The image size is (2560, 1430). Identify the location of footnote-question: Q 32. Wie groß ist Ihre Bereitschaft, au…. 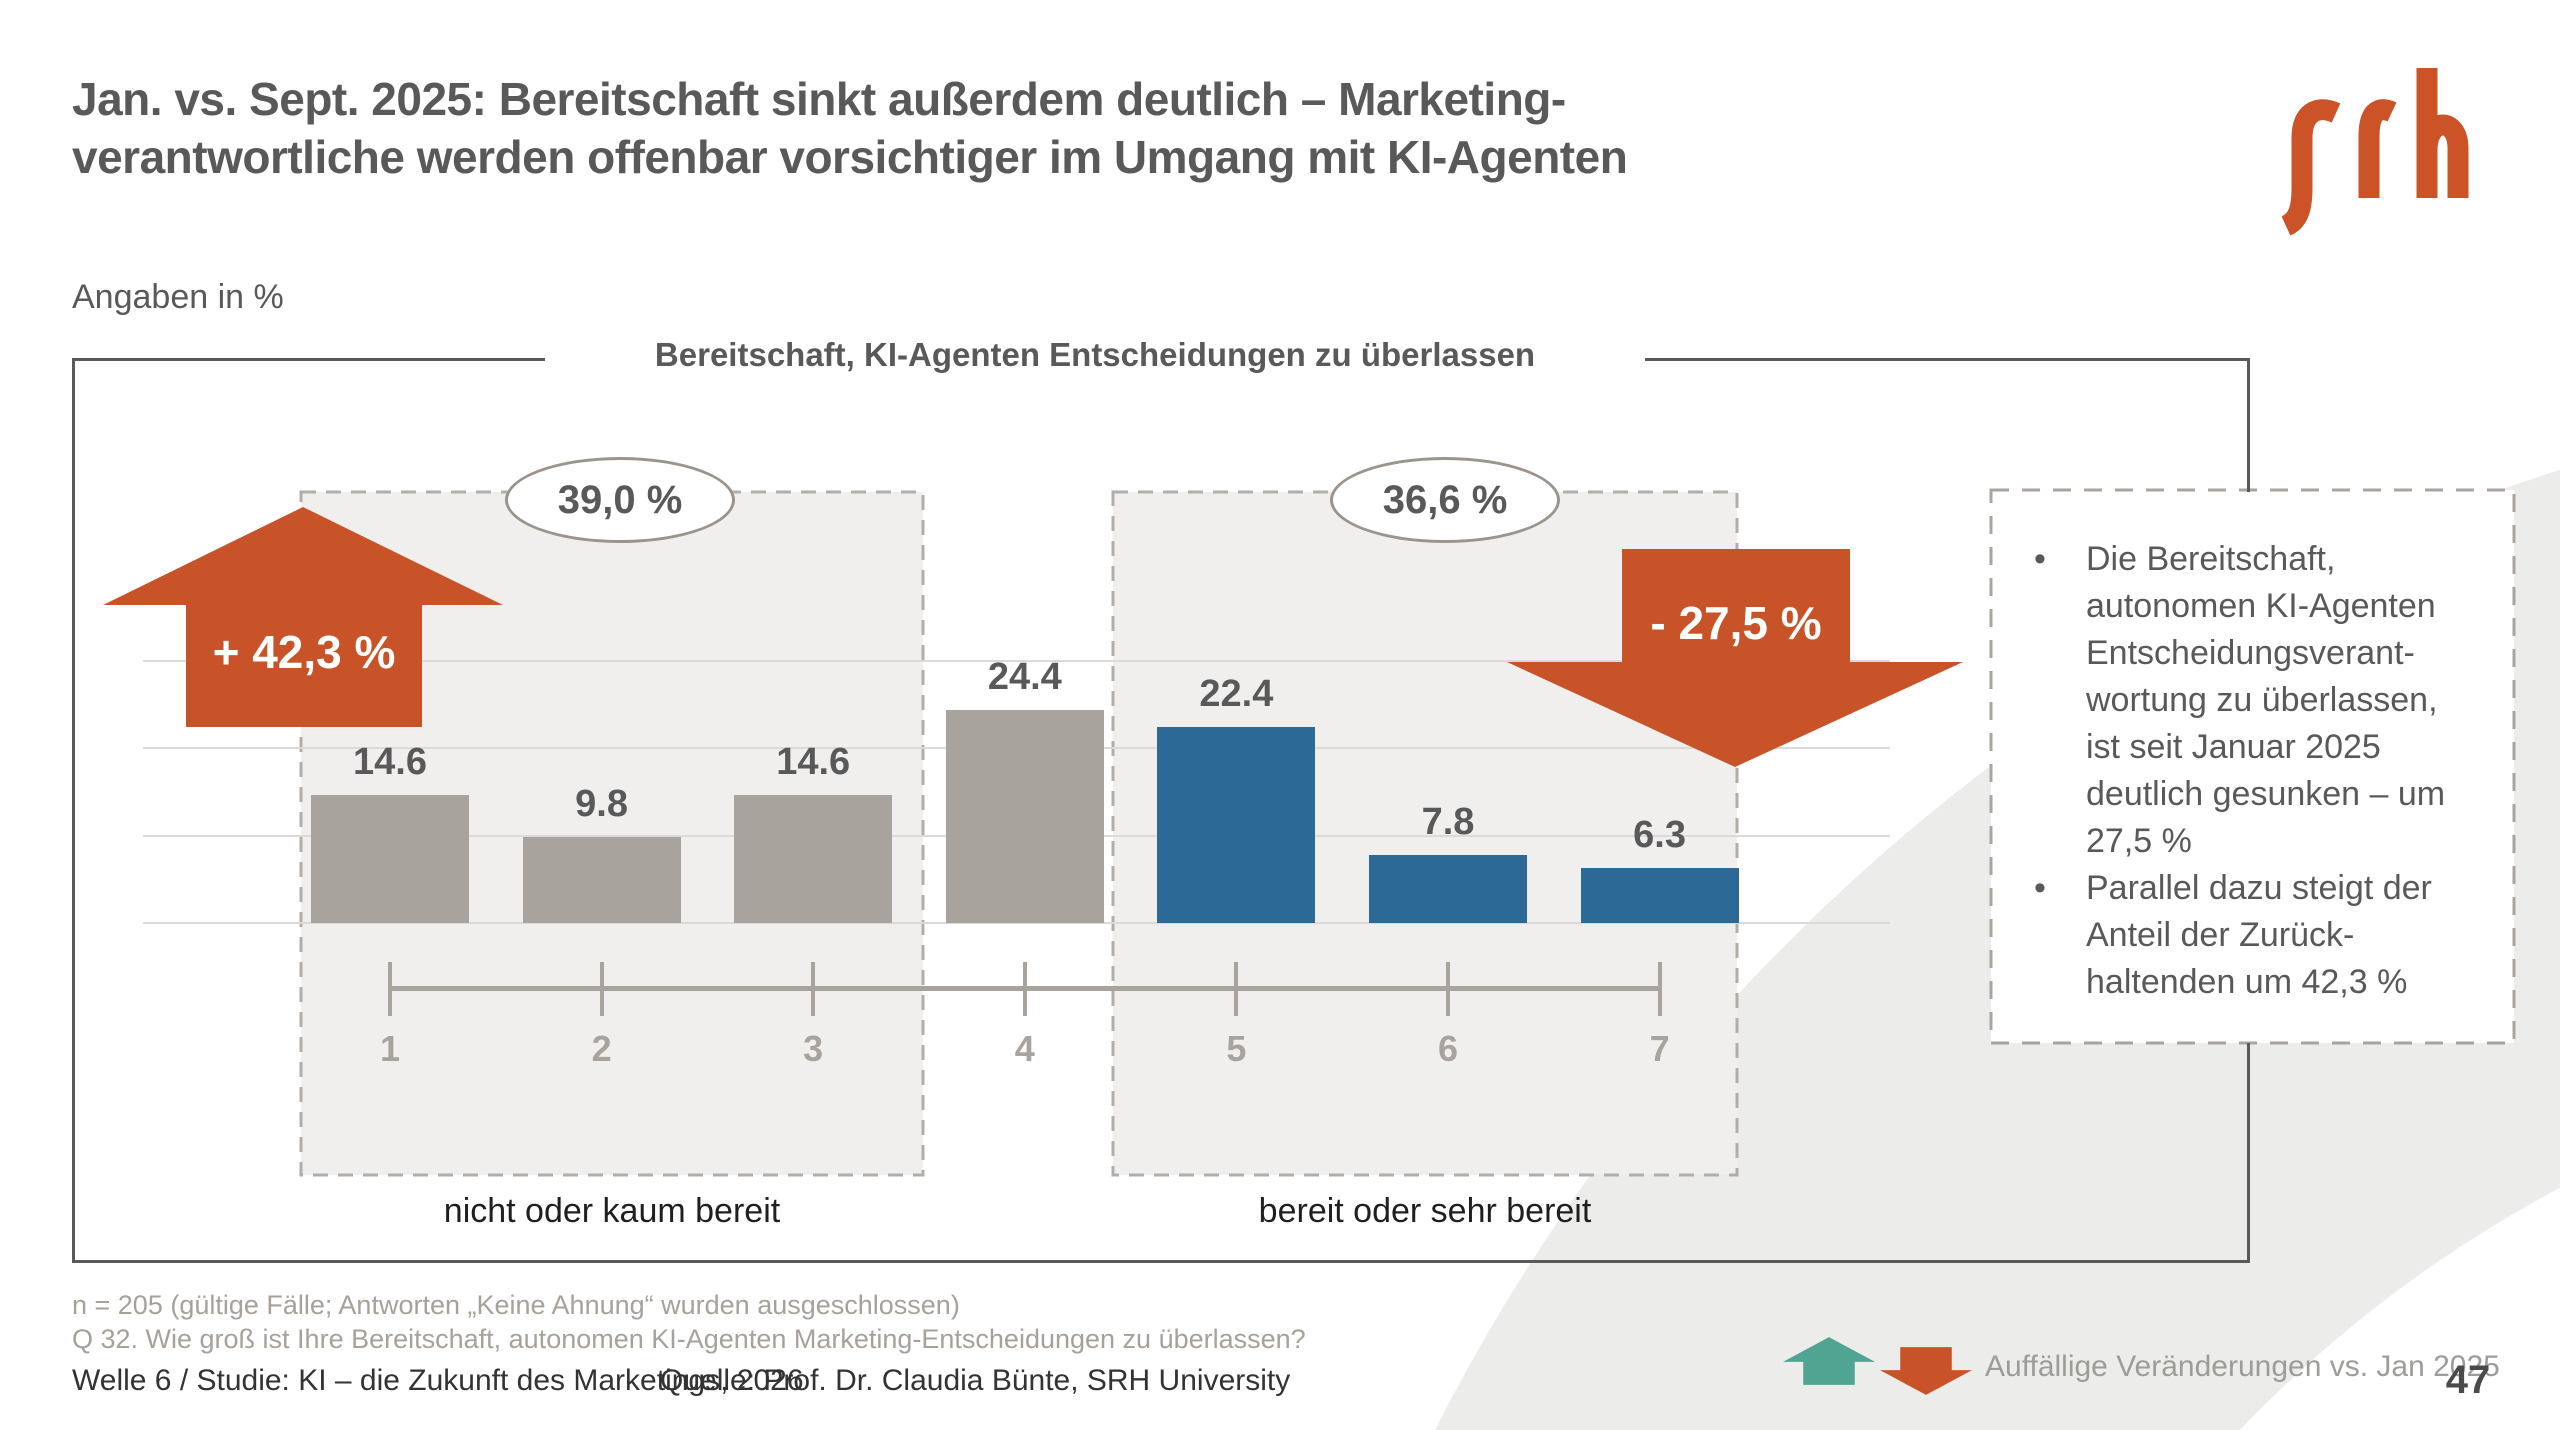
(689, 1339).